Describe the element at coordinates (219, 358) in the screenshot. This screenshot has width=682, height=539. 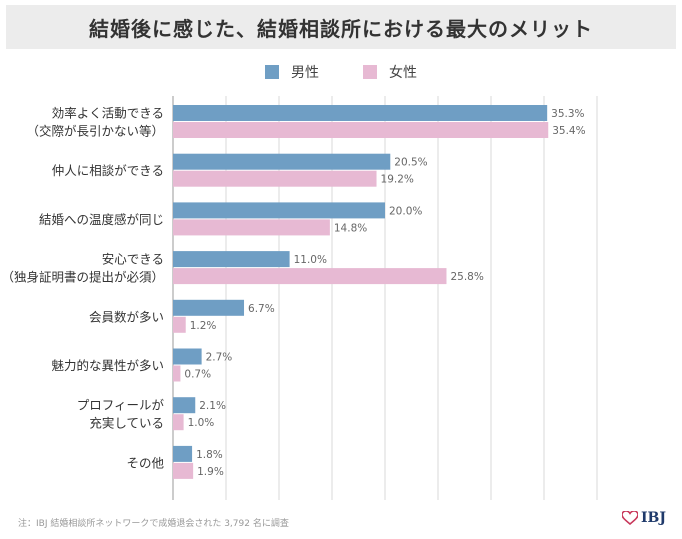
I see `value-label-male: 2.7%` at that location.